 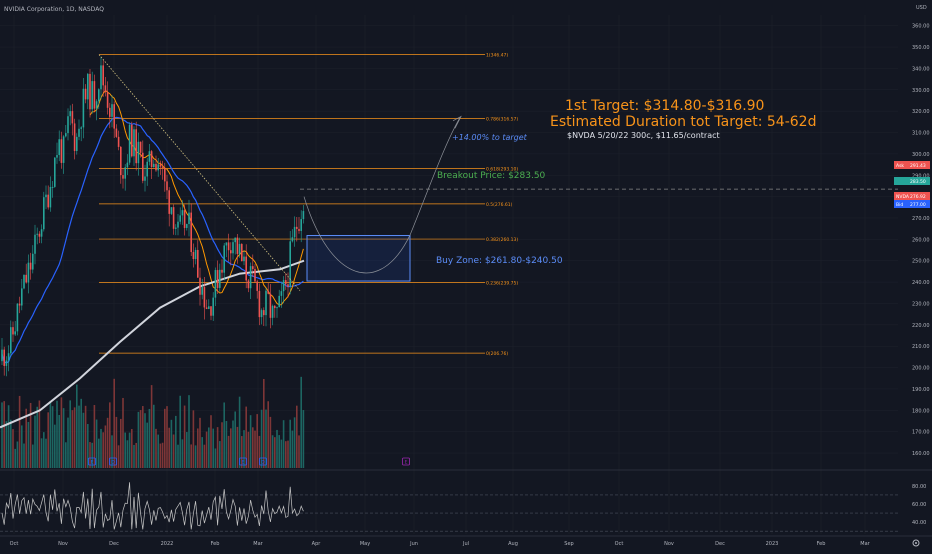 I want to click on ma-white-line, so click(x=152, y=344).